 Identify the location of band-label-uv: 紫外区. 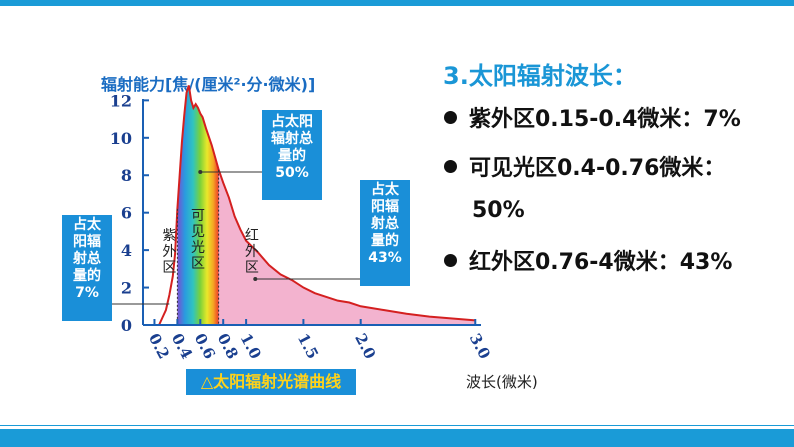
(169, 252).